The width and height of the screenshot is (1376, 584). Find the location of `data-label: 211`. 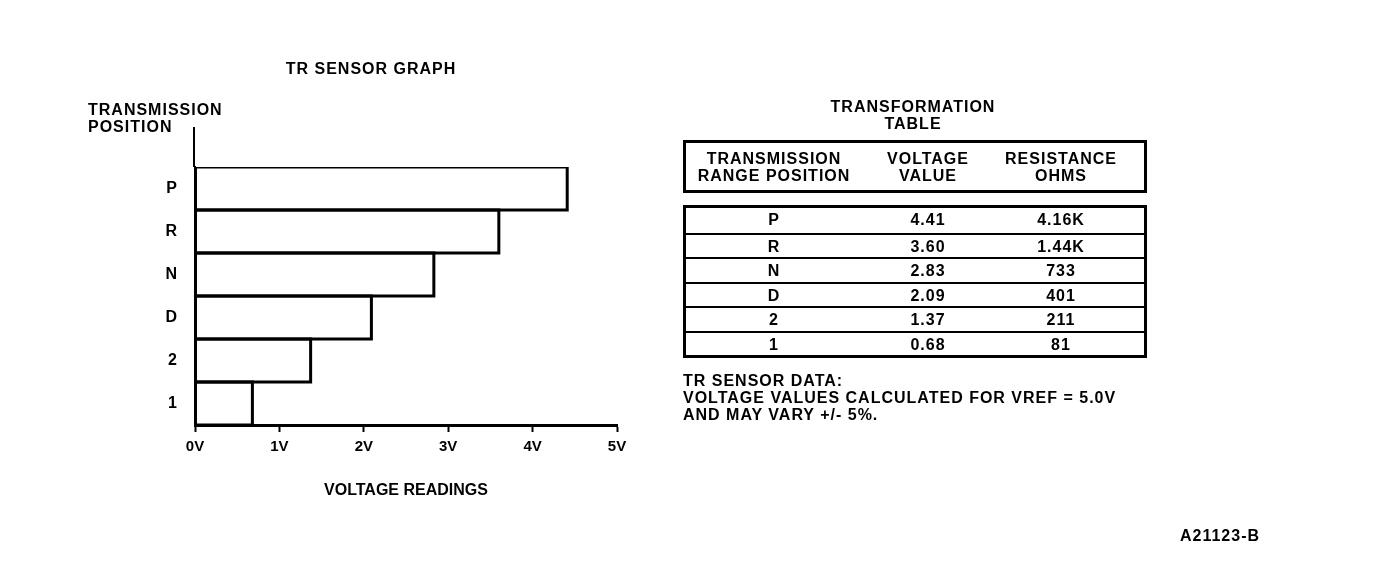

data-label: 211 is located at coordinates (1061, 319).